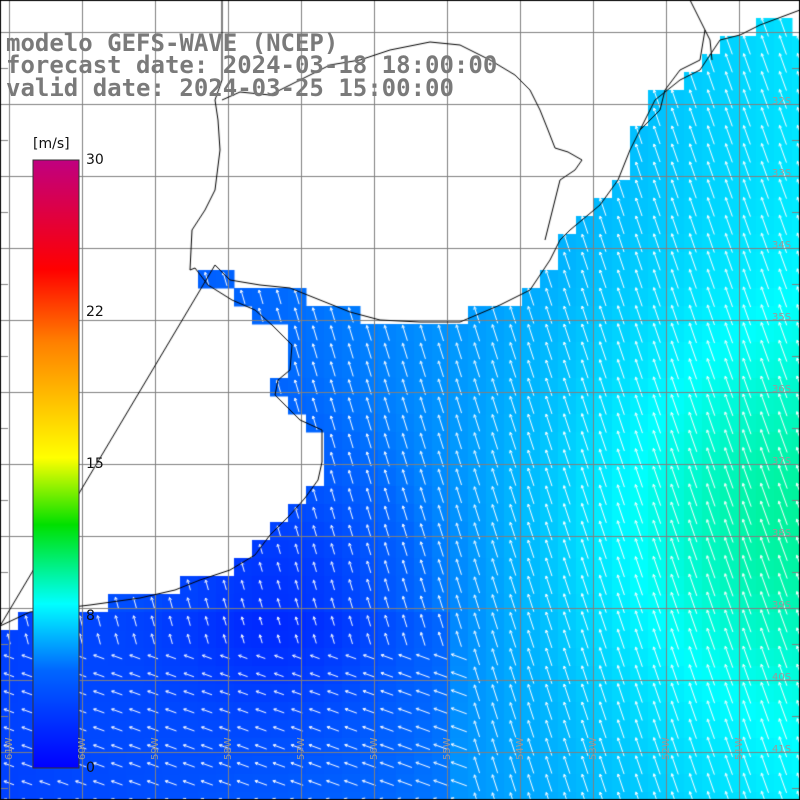  What do you see at coordinates (230, 88) in the screenshot?
I see `valid-date: valid date: 2024-03-25 15:00:00` at bounding box center [230, 88].